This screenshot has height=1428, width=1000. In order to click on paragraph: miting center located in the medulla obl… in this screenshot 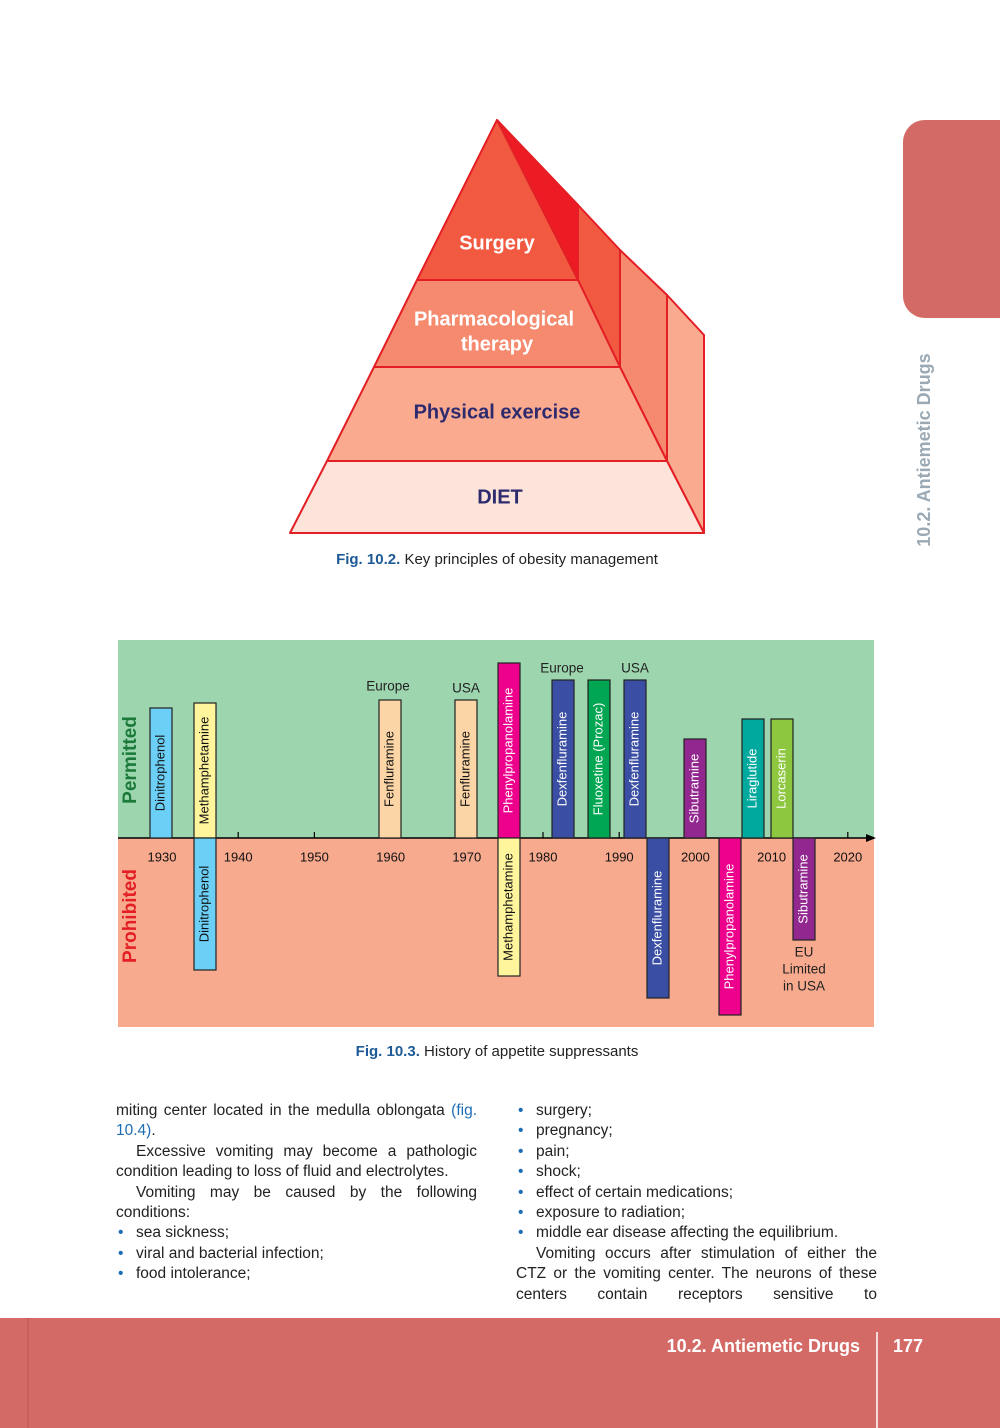, I will do `click(296, 1121)`.